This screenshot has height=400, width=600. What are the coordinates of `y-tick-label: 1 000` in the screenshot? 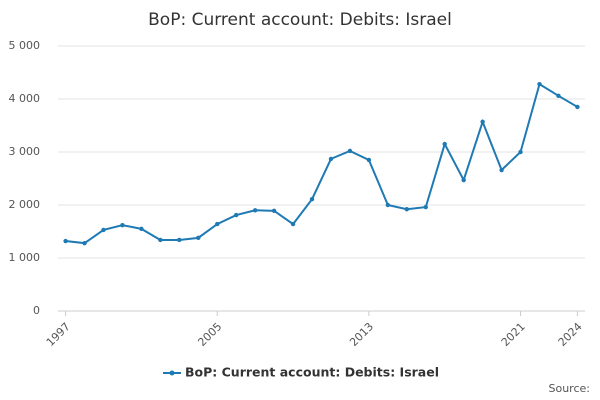 It's located at (25, 257).